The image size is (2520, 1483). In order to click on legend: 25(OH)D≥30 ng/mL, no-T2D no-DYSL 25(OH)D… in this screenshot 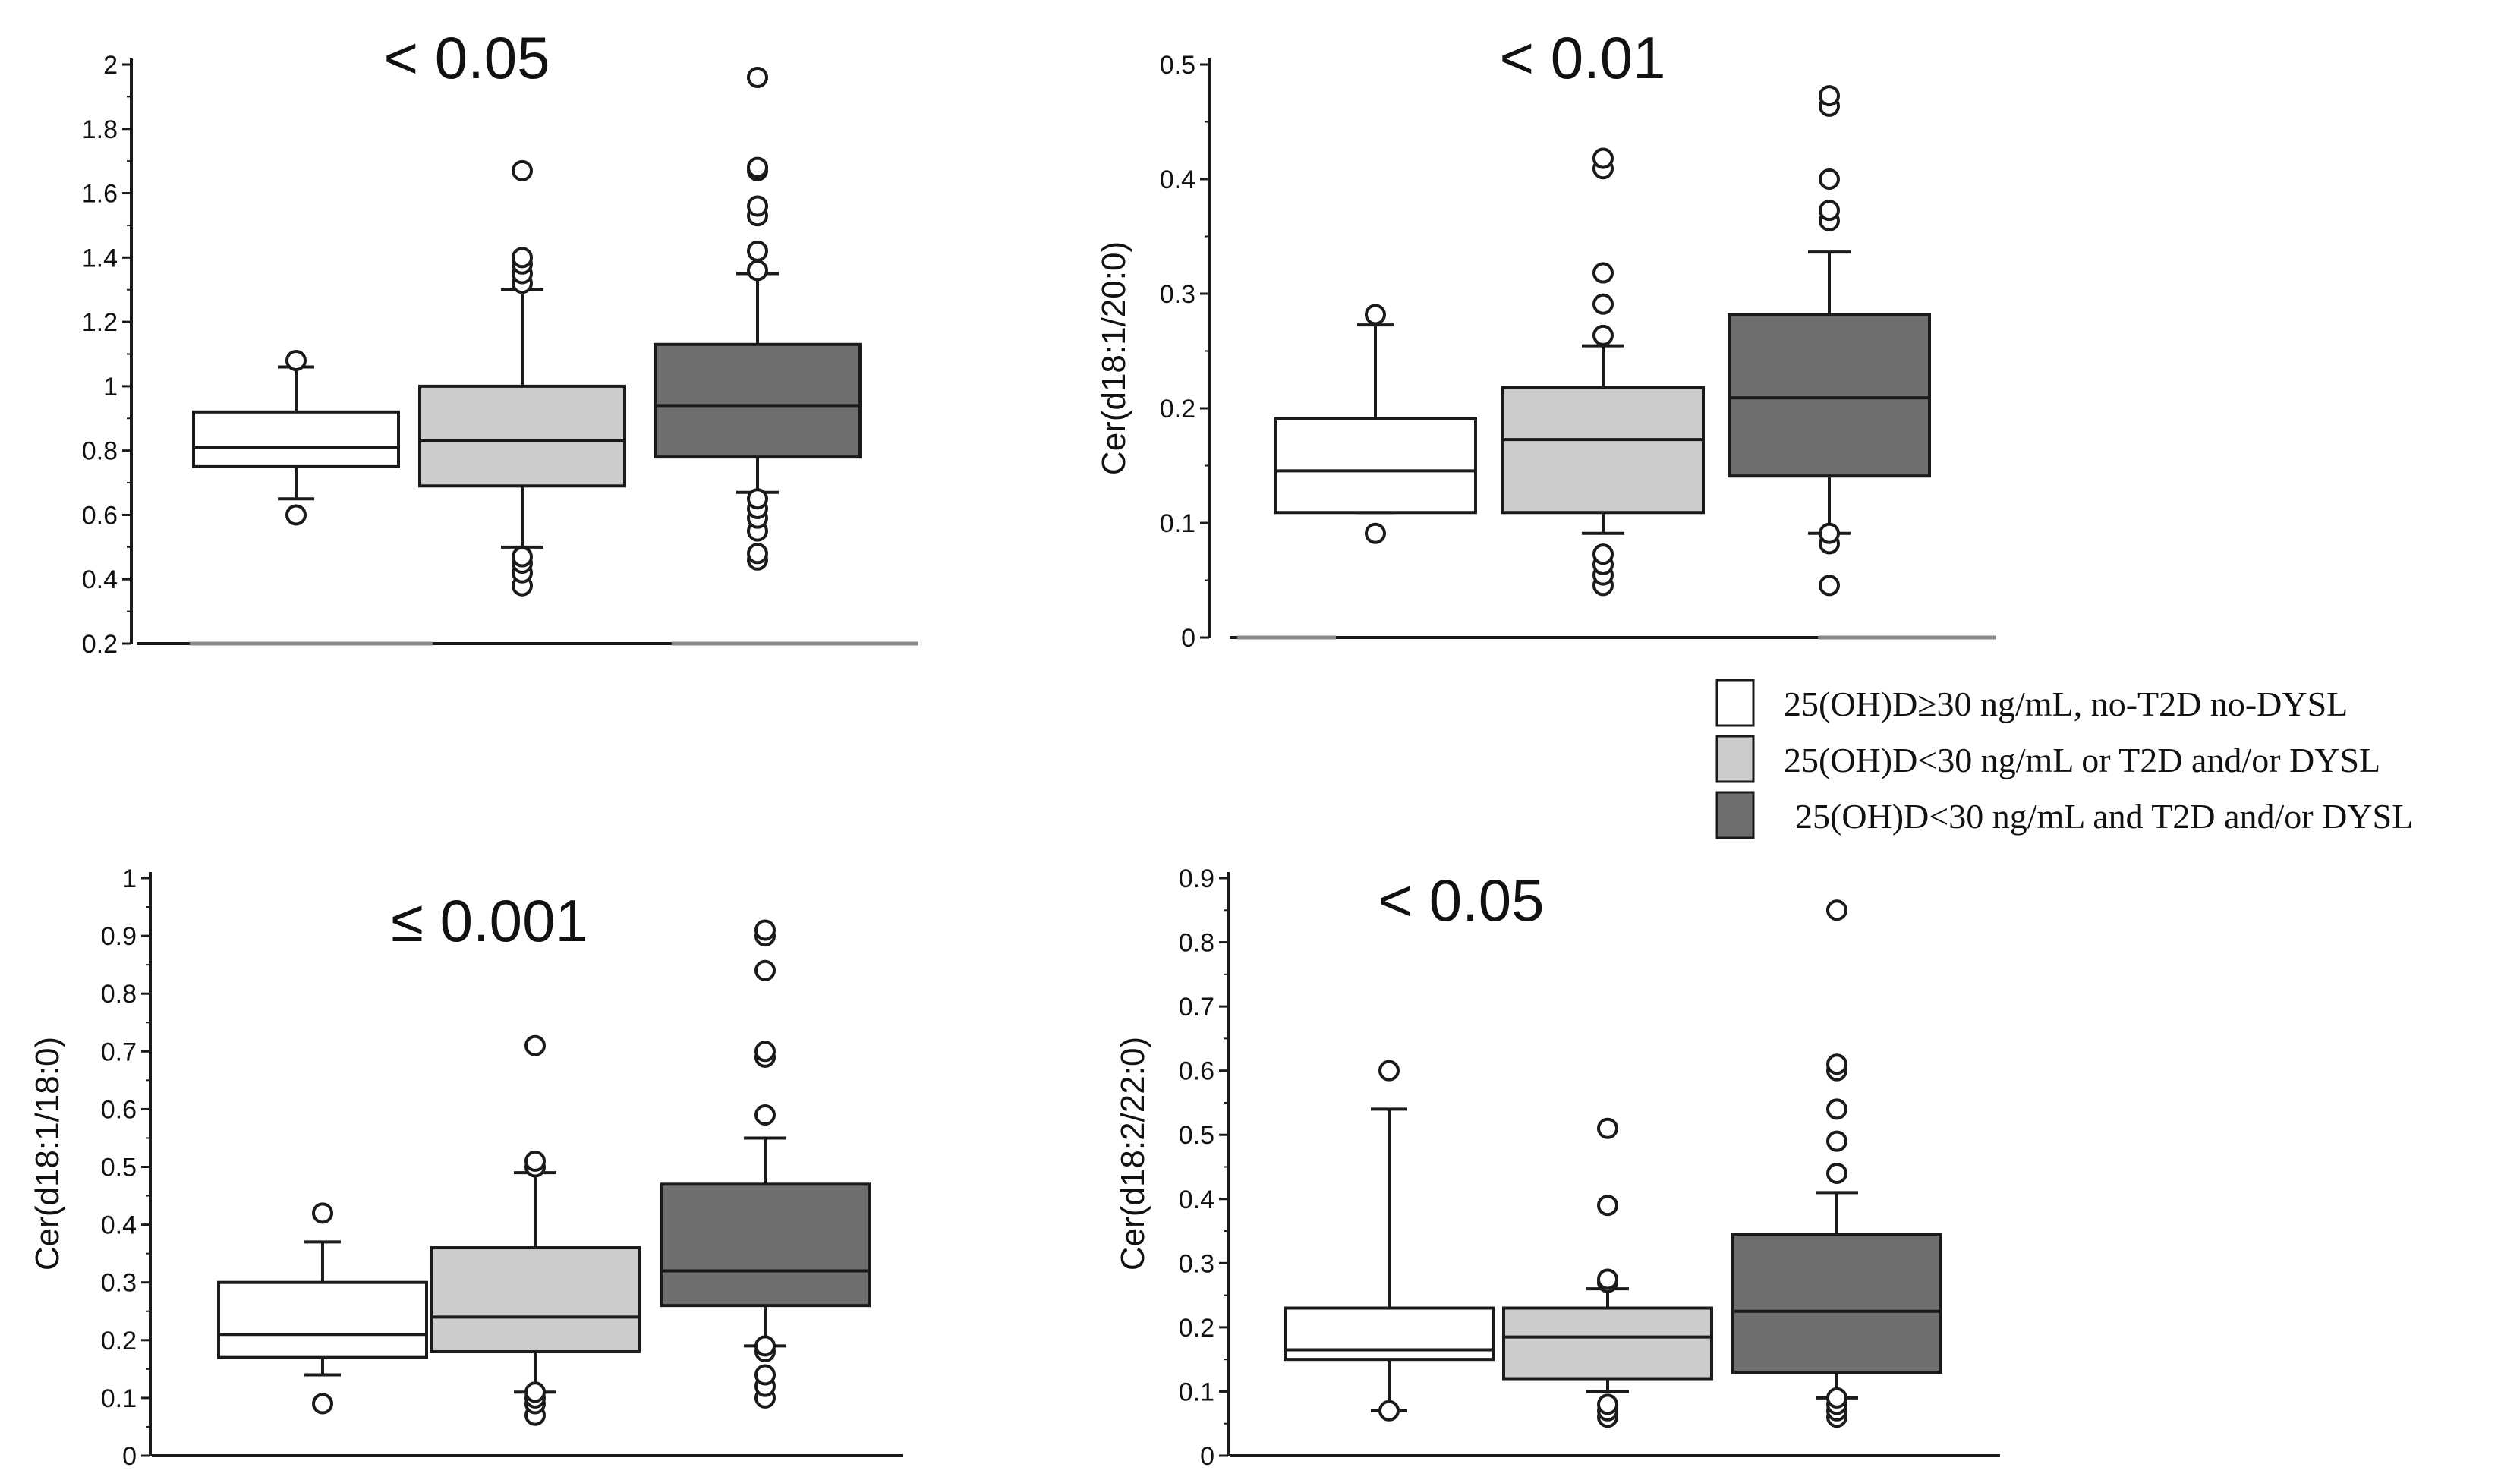, I will do `click(2064, 759)`.